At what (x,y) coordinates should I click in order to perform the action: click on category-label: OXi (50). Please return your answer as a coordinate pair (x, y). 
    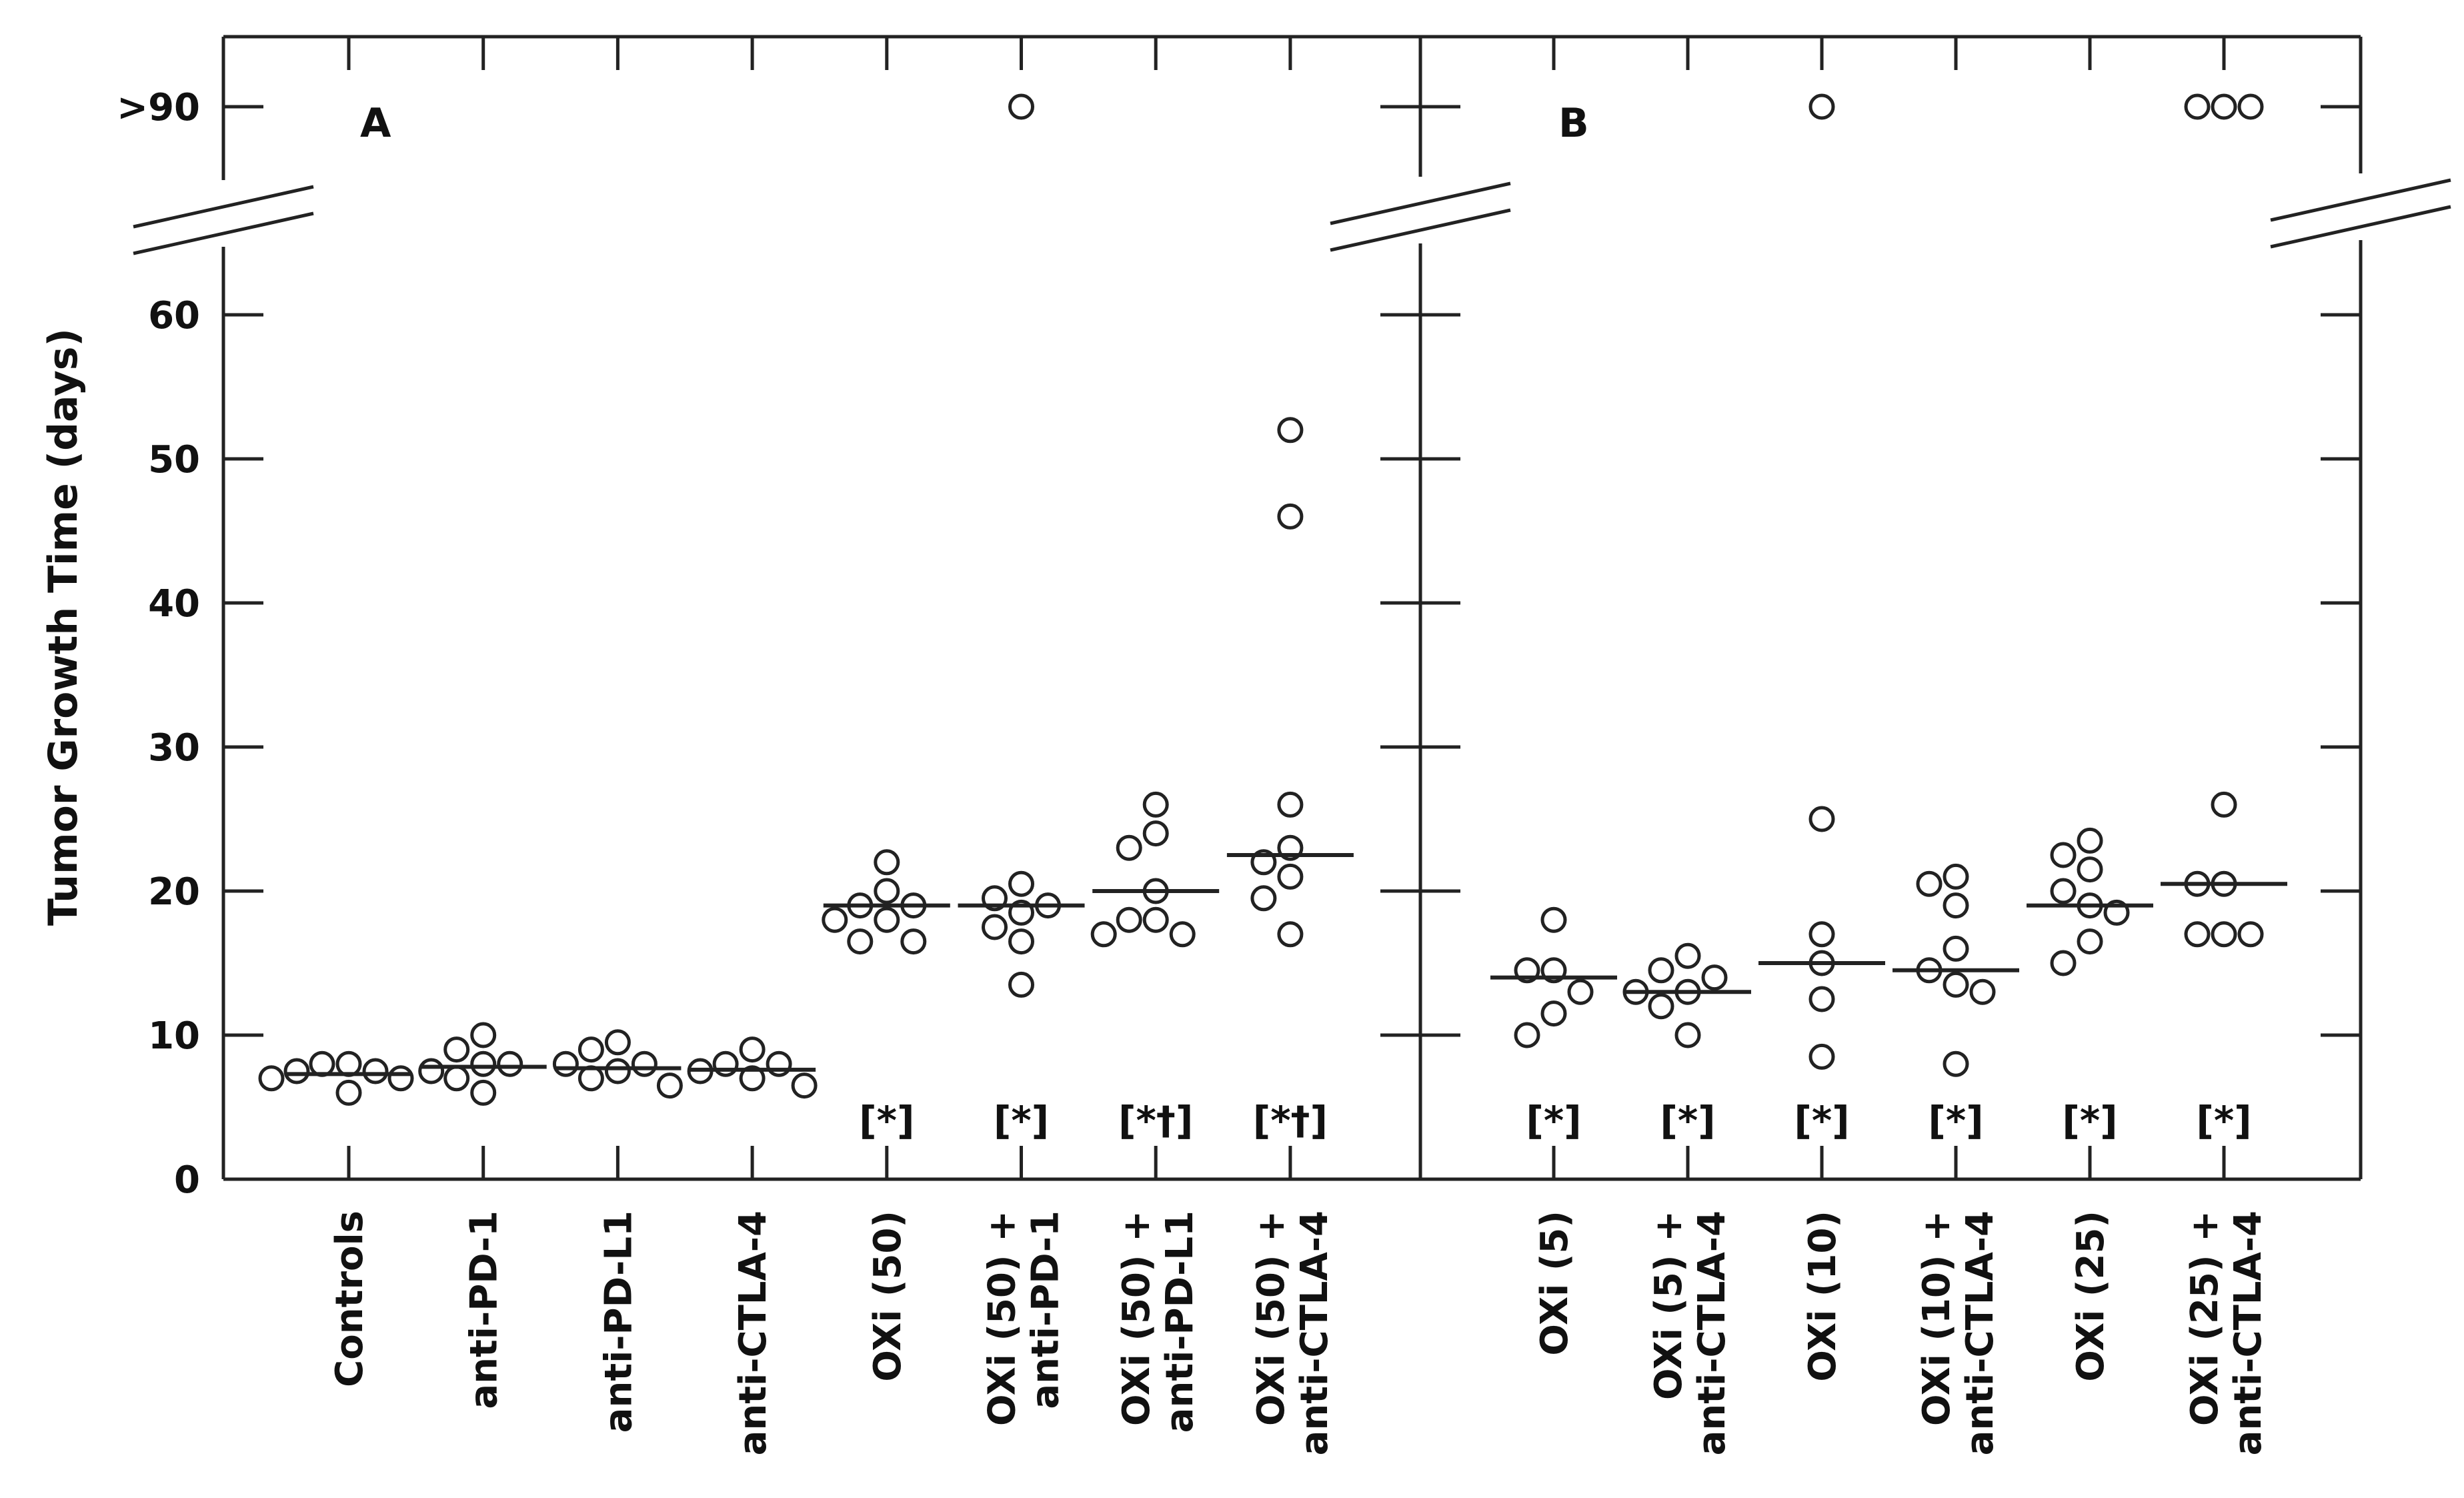
    Looking at the image, I should click on (888, 1296).